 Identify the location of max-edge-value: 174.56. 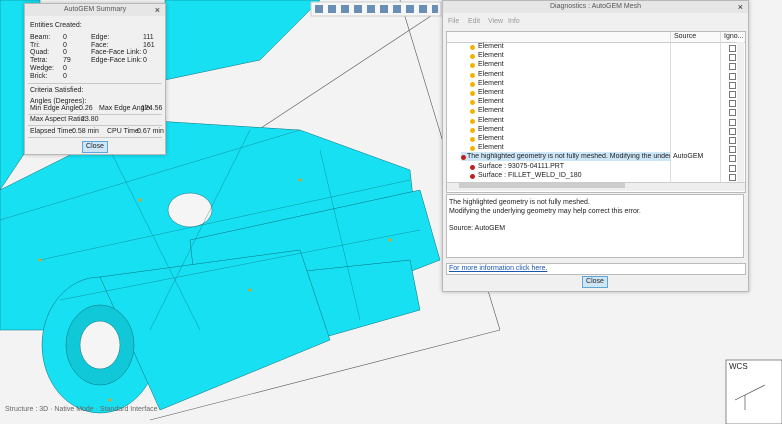
(152, 108).